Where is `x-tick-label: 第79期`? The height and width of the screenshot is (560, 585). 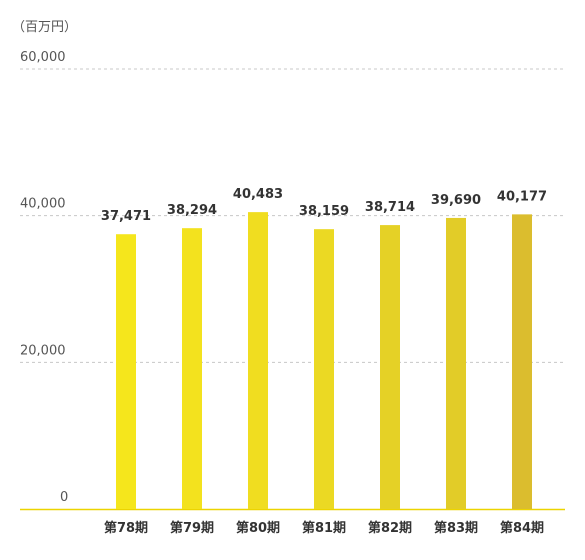
x-tick-label: 第79期 is located at coordinates (192, 528).